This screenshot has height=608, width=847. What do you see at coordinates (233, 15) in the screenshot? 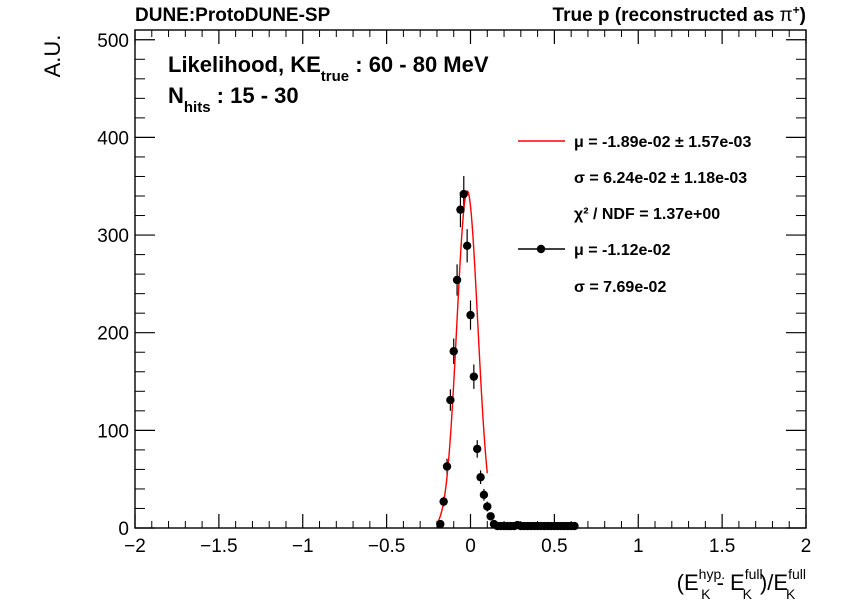
I see `experiment-label: DUNE:ProtoDUNE-SP` at bounding box center [233, 15].